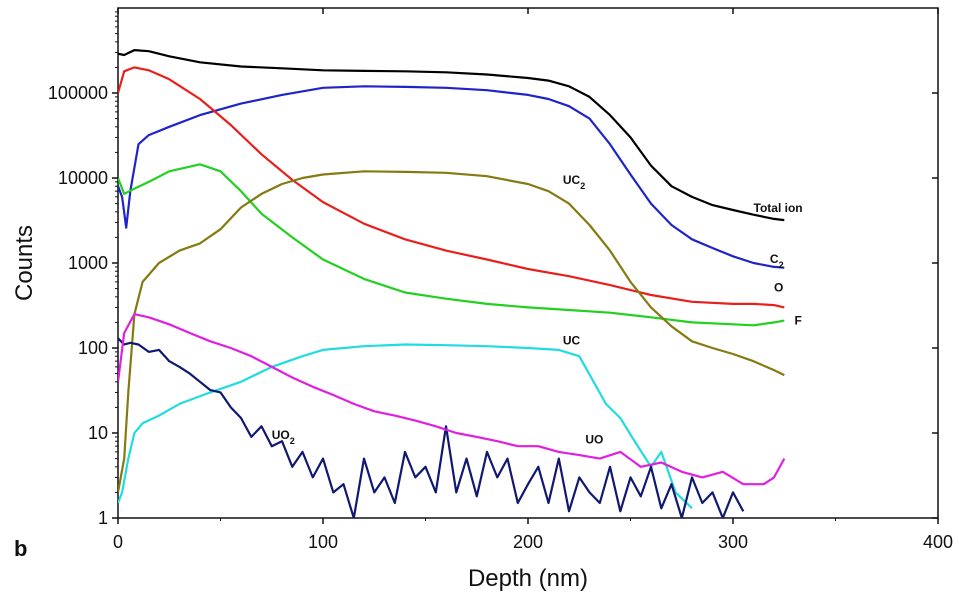 The width and height of the screenshot is (959, 594). Describe the element at coordinates (528, 542) in the screenshot. I see `x-tick-label: 200` at that location.